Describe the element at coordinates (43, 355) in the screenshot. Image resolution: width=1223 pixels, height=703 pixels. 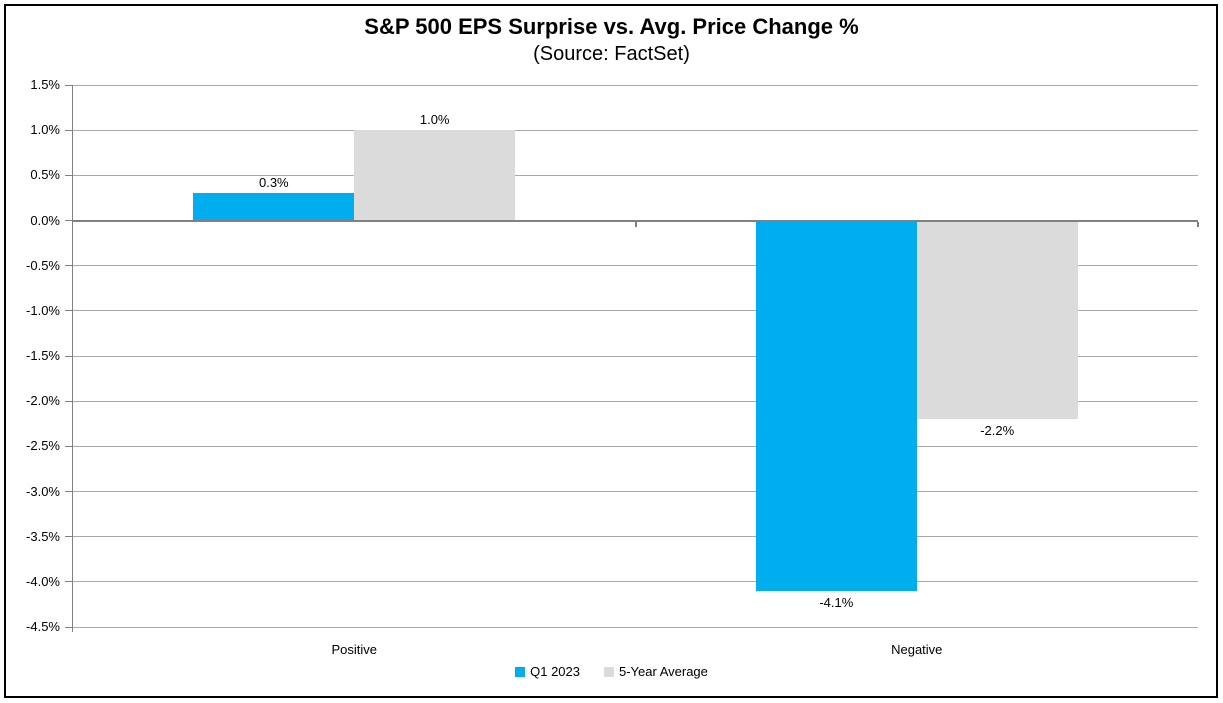
I see `y-tick-label: -1.5%` at that location.